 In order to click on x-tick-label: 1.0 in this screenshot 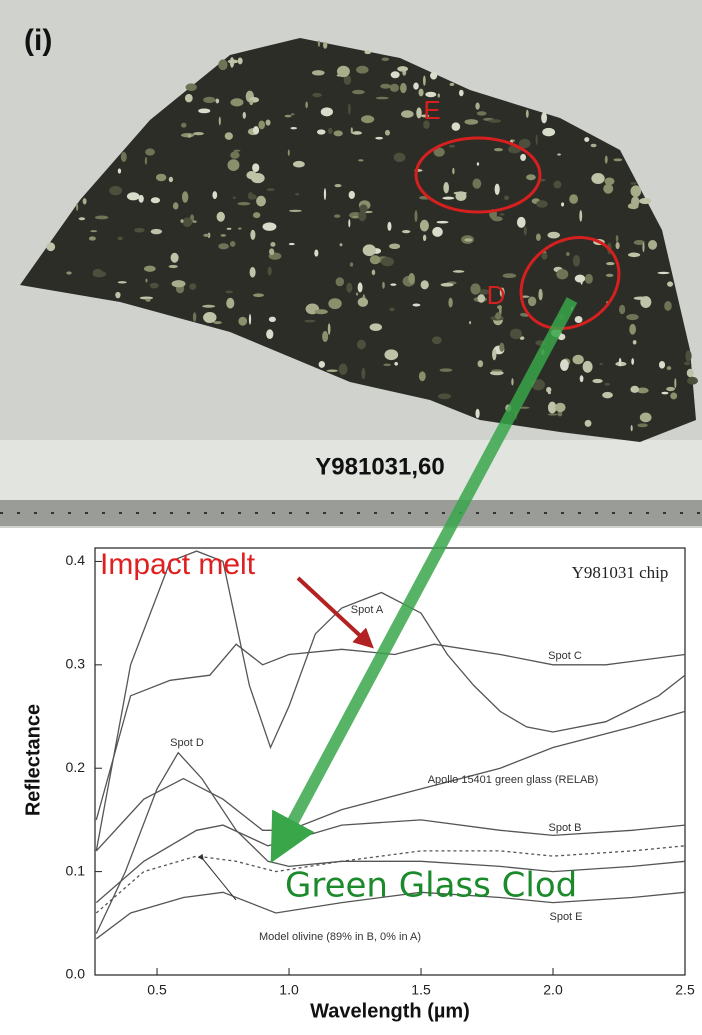, I will do `click(289, 990)`.